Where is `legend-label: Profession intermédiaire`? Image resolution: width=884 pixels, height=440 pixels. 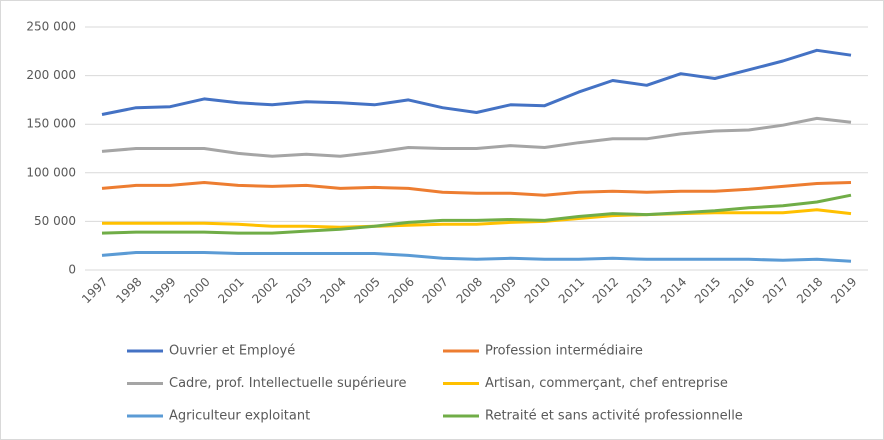
legend-label: Profession intermédiaire is located at coordinates (564, 351).